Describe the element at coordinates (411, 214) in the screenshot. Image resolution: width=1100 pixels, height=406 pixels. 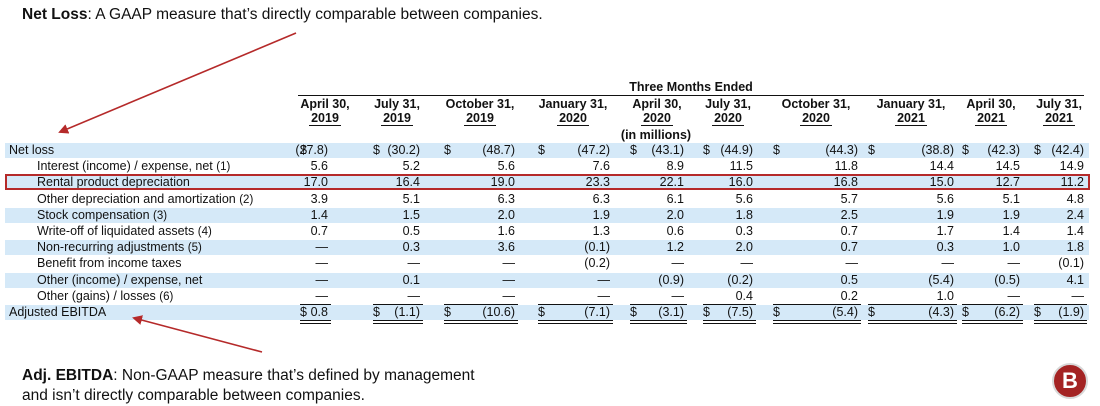
I see `table-cell: 1.5` at that location.